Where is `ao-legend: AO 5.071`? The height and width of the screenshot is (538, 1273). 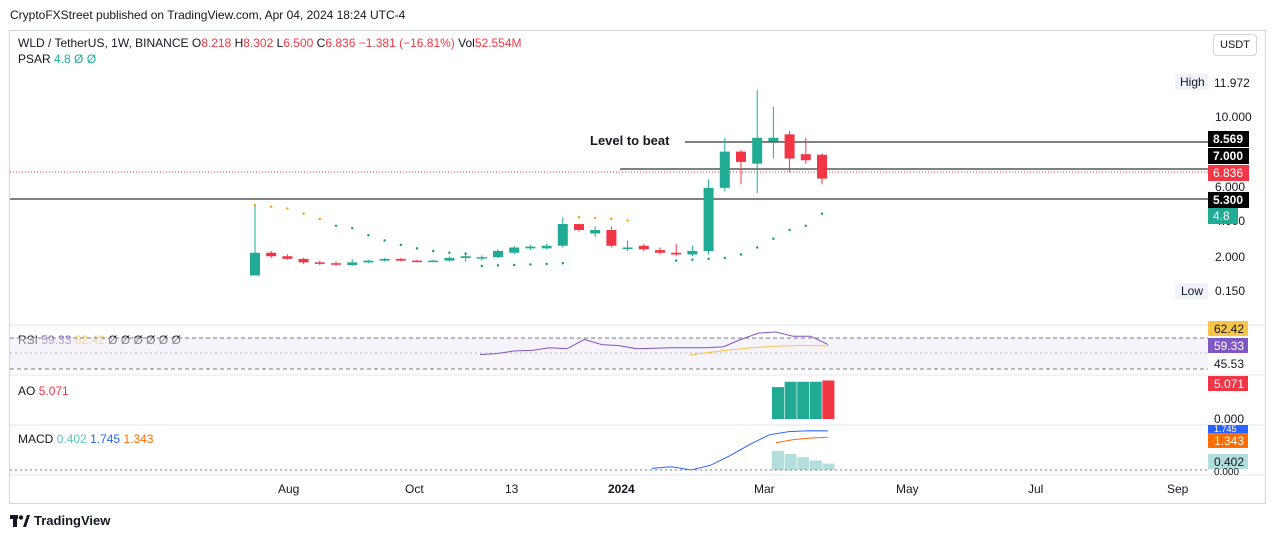
ao-legend: AO 5.071 is located at coordinates (43, 391).